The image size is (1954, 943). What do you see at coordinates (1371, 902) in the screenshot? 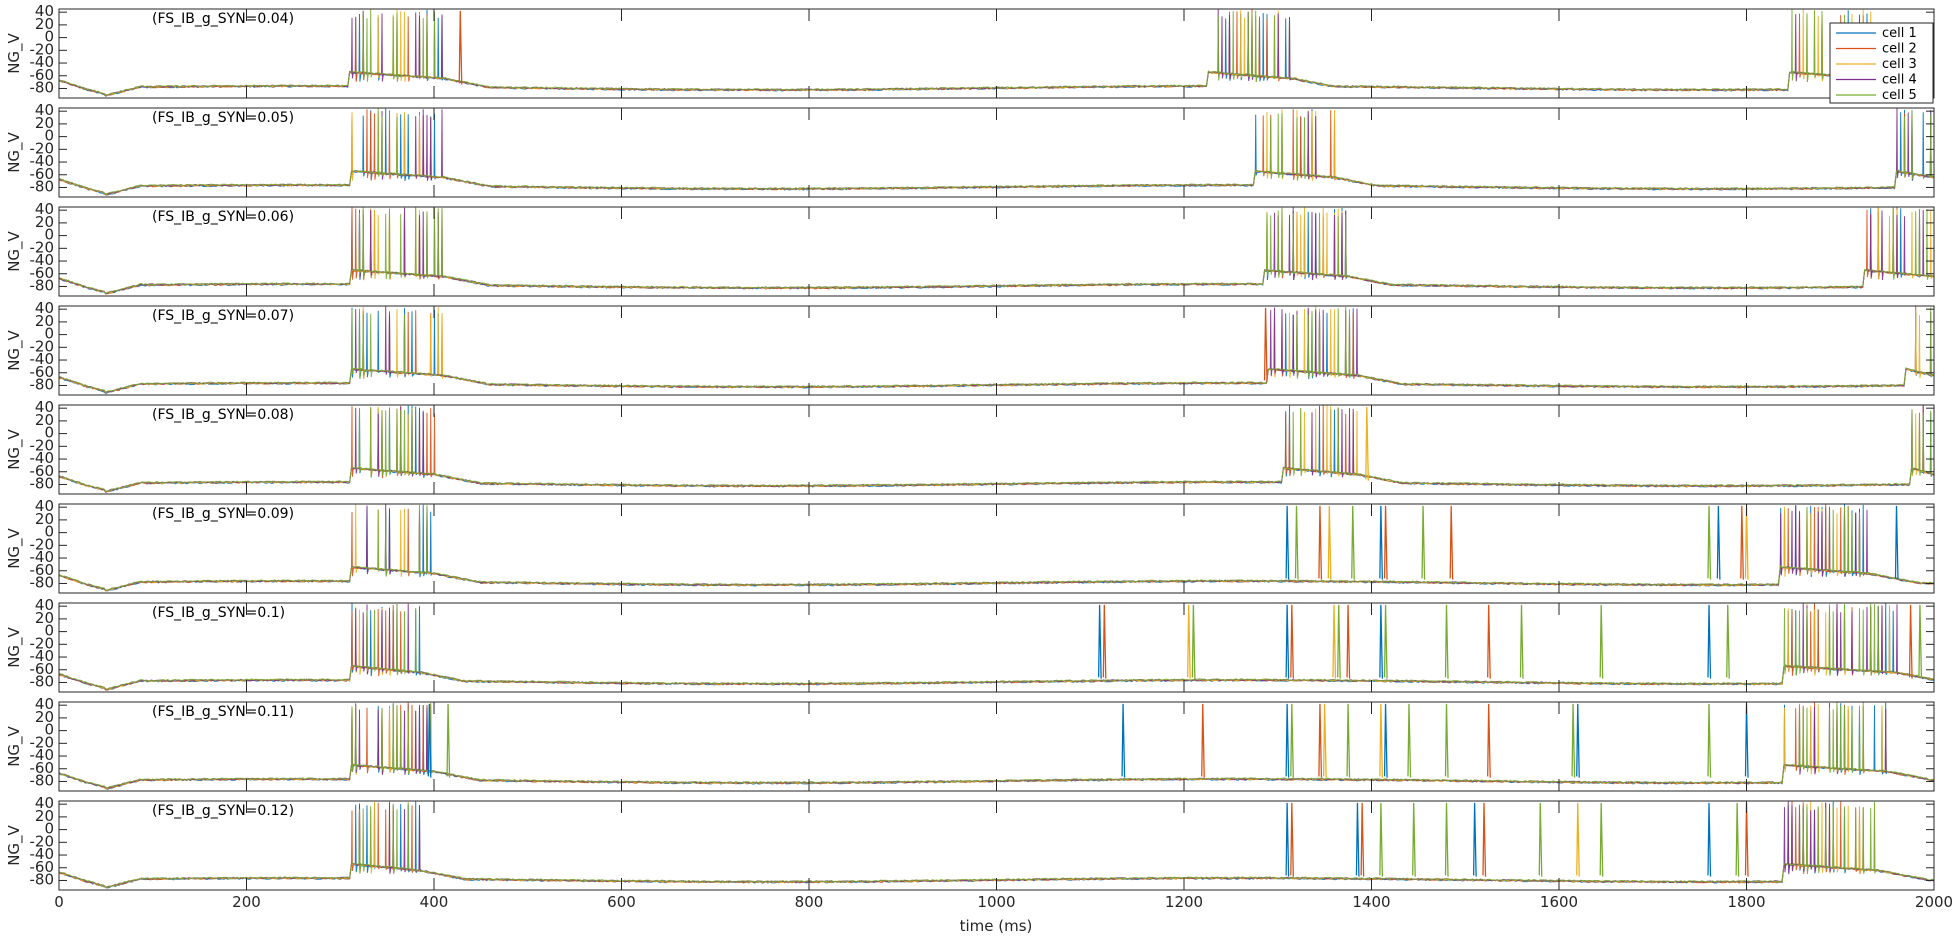
I see `x-tick-label: 1400` at bounding box center [1371, 902].